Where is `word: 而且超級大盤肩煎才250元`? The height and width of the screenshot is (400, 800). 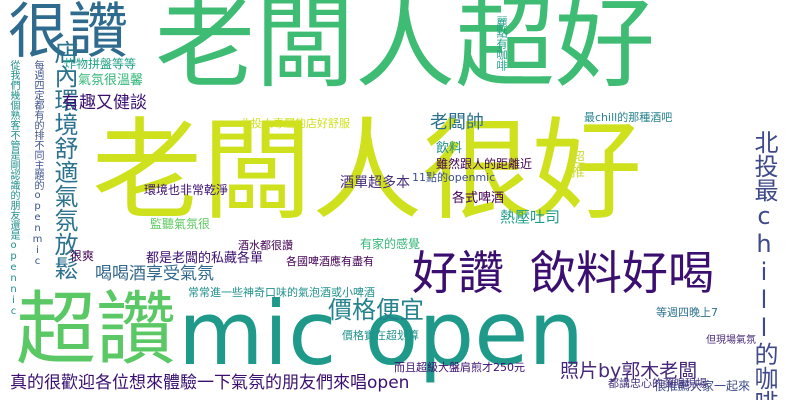
word: 而且超級大盤肩煎才250元 is located at coordinates (459, 367).